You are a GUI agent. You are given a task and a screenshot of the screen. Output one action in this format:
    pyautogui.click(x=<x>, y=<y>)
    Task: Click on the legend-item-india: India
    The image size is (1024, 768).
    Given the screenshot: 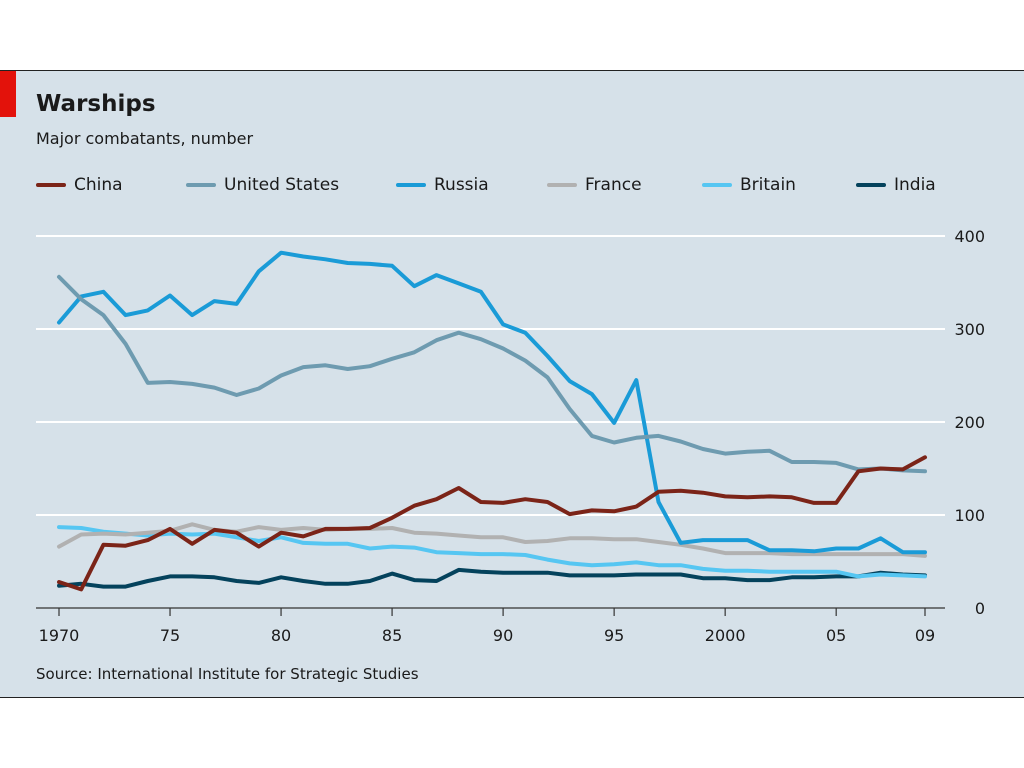 What is the action you would take?
    pyautogui.click(x=896, y=185)
    